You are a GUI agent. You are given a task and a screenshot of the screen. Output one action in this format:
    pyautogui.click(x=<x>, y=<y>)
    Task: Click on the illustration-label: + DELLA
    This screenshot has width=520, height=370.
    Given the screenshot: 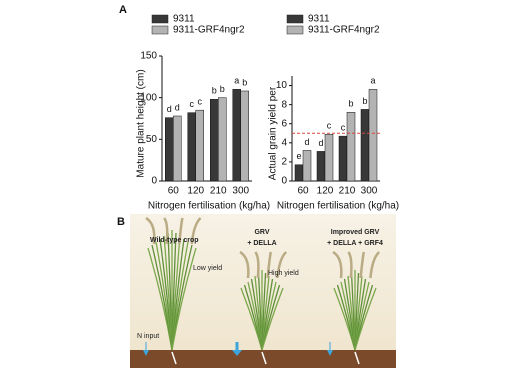 What is the action you would take?
    pyautogui.click(x=261, y=243)
    